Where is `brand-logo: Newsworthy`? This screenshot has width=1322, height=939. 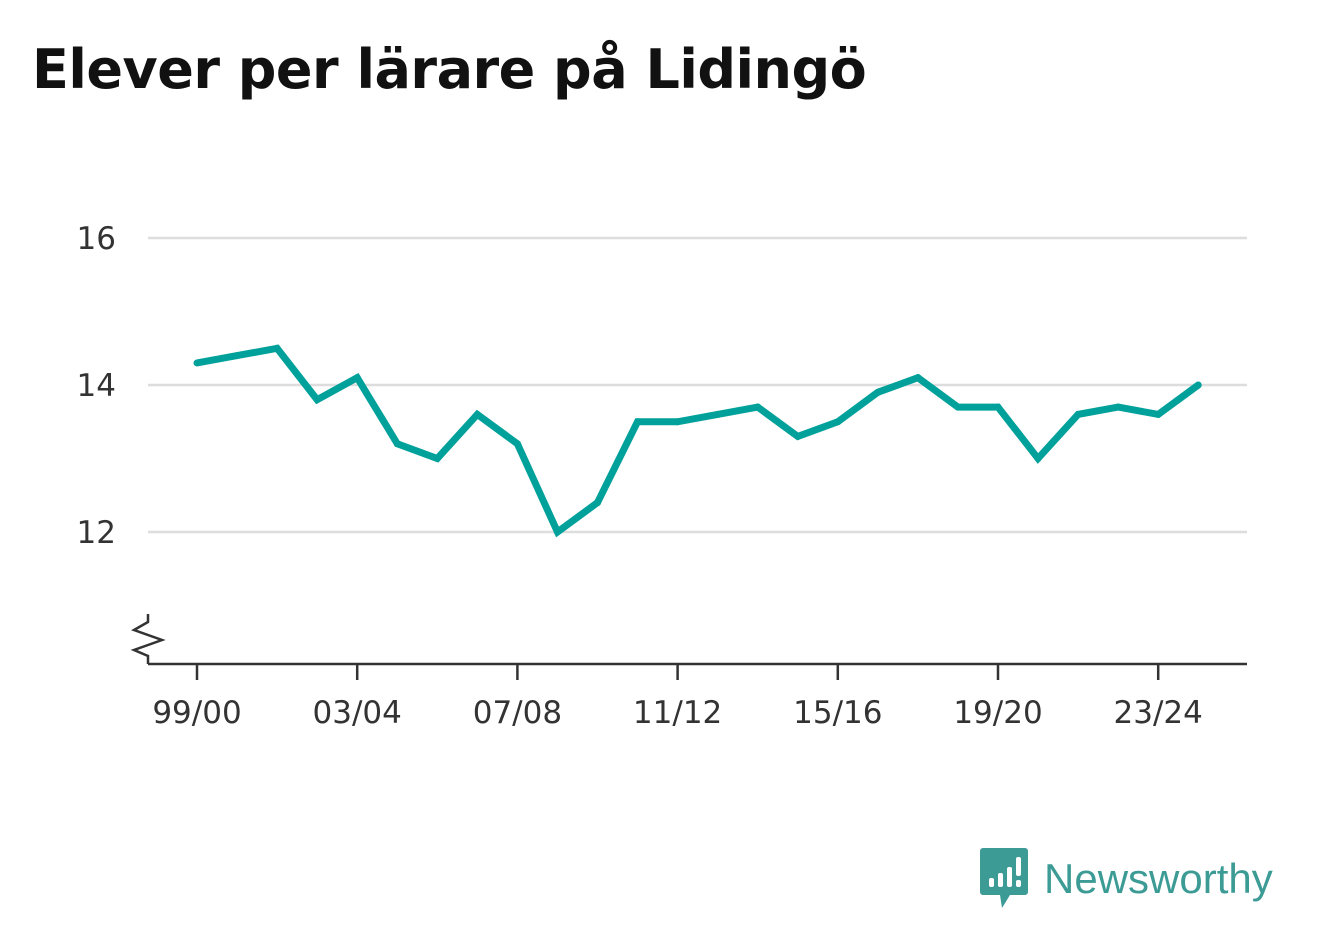 brand-logo: Newsworthy is located at coordinates (1126, 879).